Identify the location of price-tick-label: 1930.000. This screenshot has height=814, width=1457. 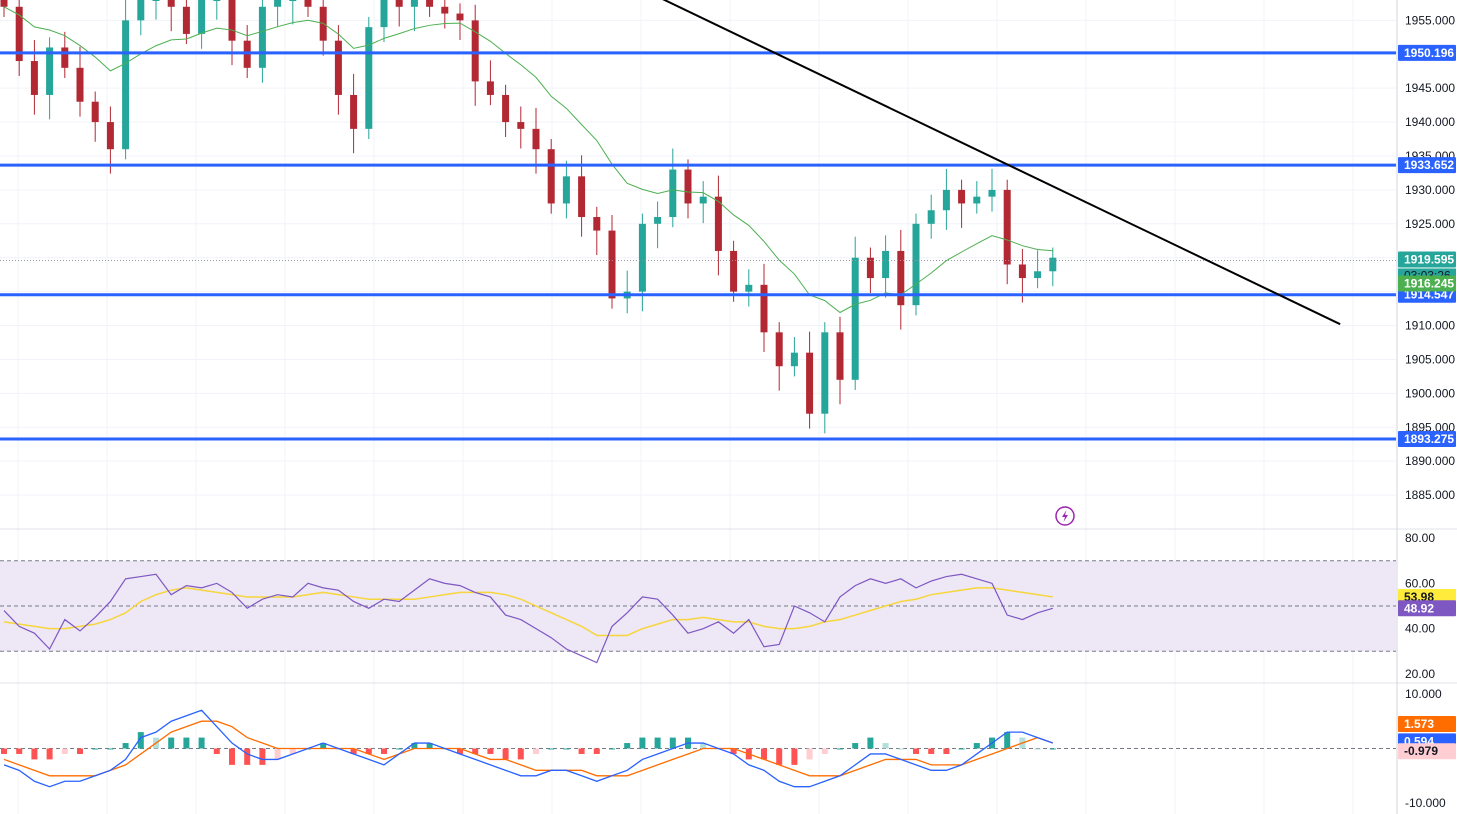
(1430, 190).